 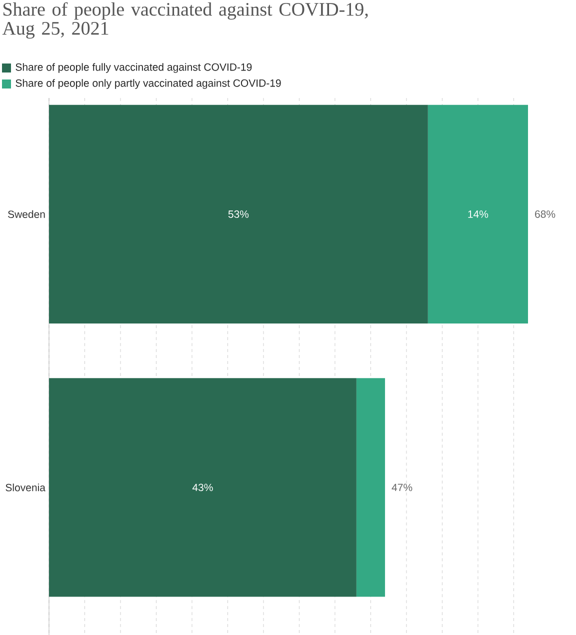 What do you see at coordinates (402, 488) in the screenshot?
I see `total-label: 47%` at bounding box center [402, 488].